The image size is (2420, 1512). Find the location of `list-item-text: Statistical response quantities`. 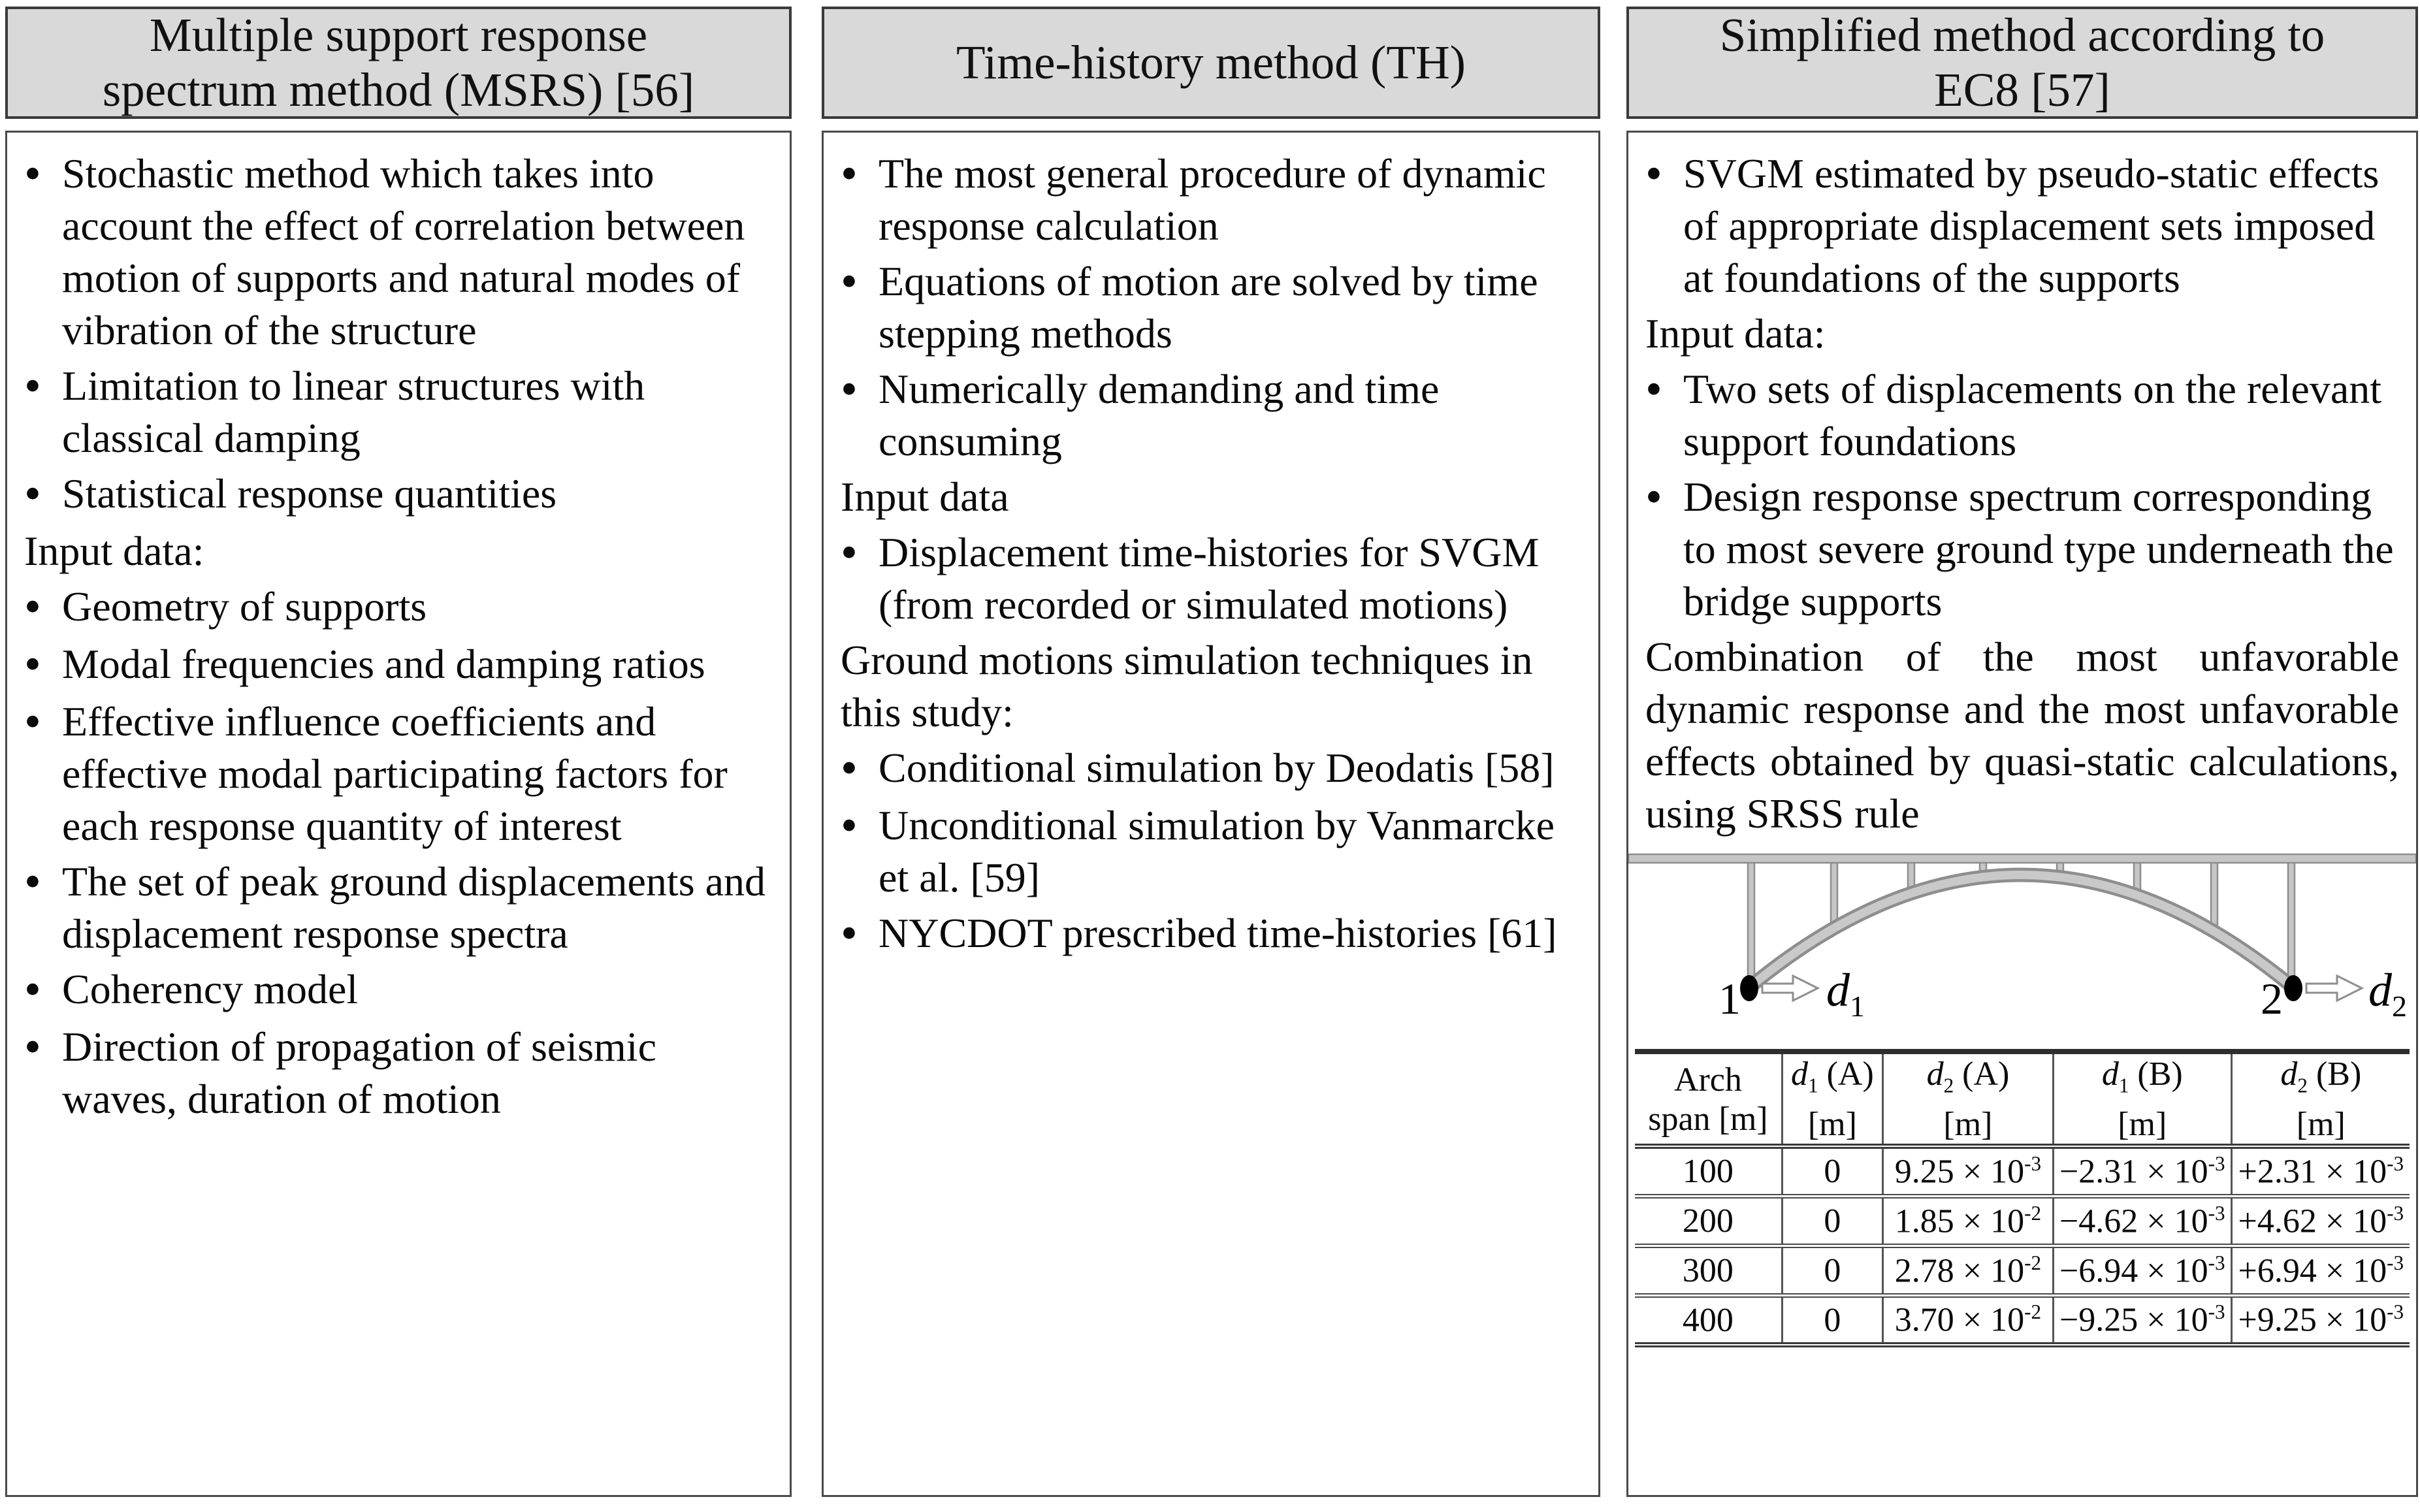

list-item-text: Statistical response quantities is located at coordinates (309, 493).